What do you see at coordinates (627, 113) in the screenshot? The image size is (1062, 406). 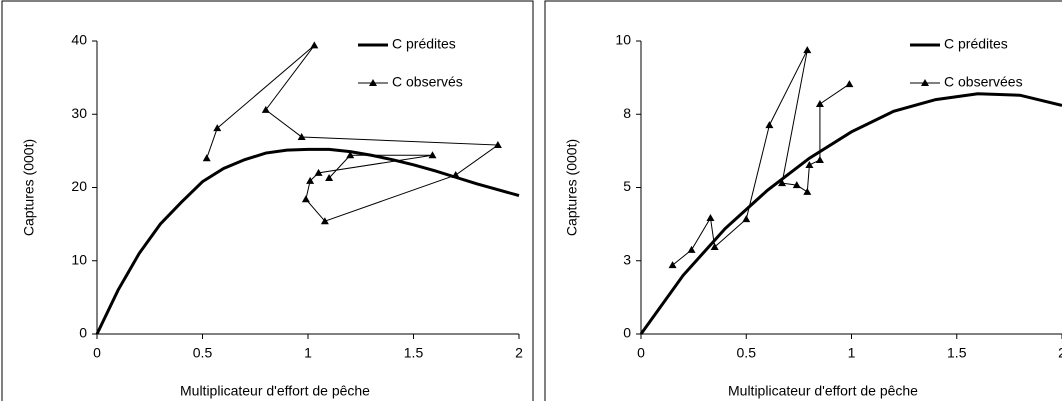 I see `y-tick-label: 8` at bounding box center [627, 113].